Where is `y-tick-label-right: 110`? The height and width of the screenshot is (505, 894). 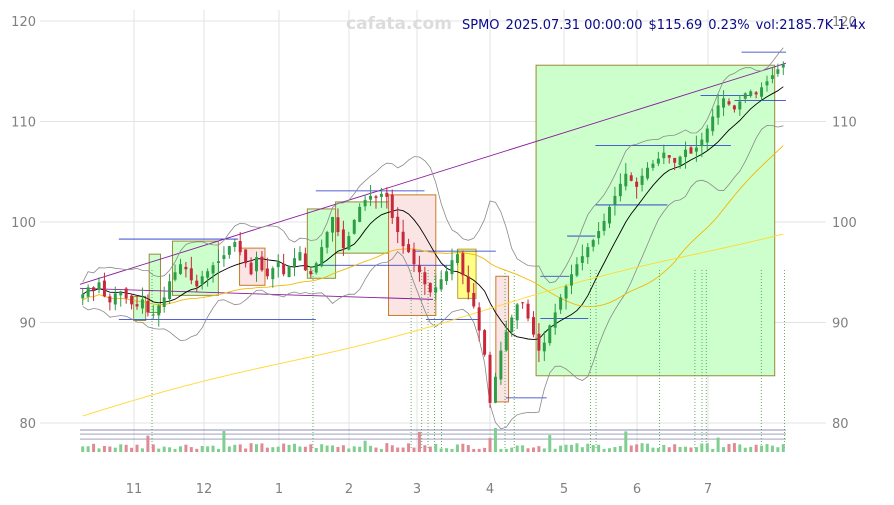 y-tick-label-right: 110 is located at coordinates (844, 123).